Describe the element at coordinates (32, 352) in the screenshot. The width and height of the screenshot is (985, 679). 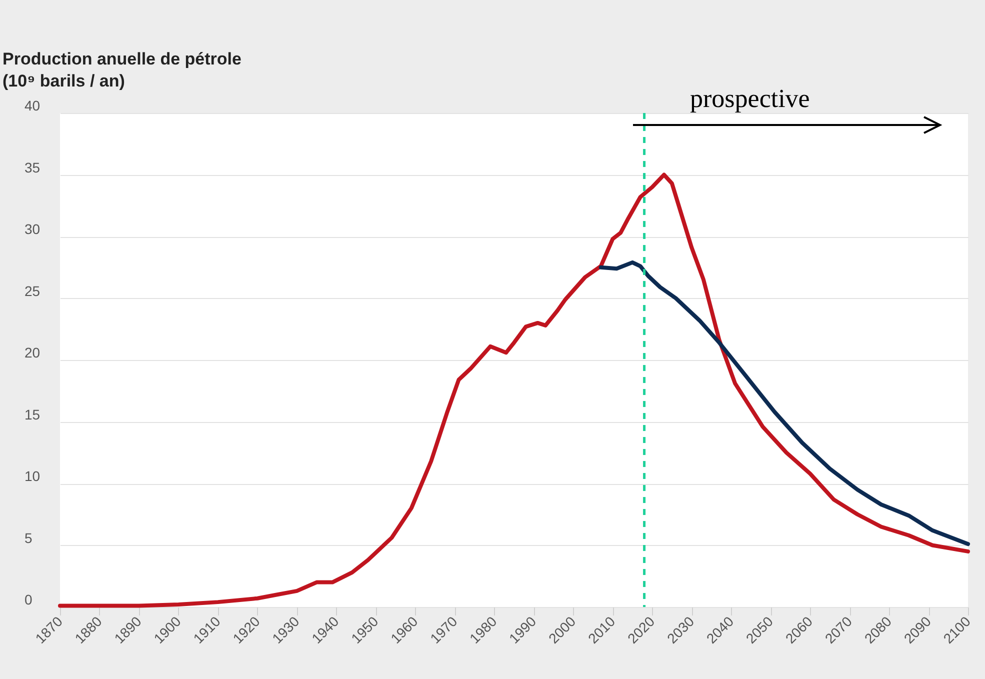
I see `y-tick-label: 20` at that location.